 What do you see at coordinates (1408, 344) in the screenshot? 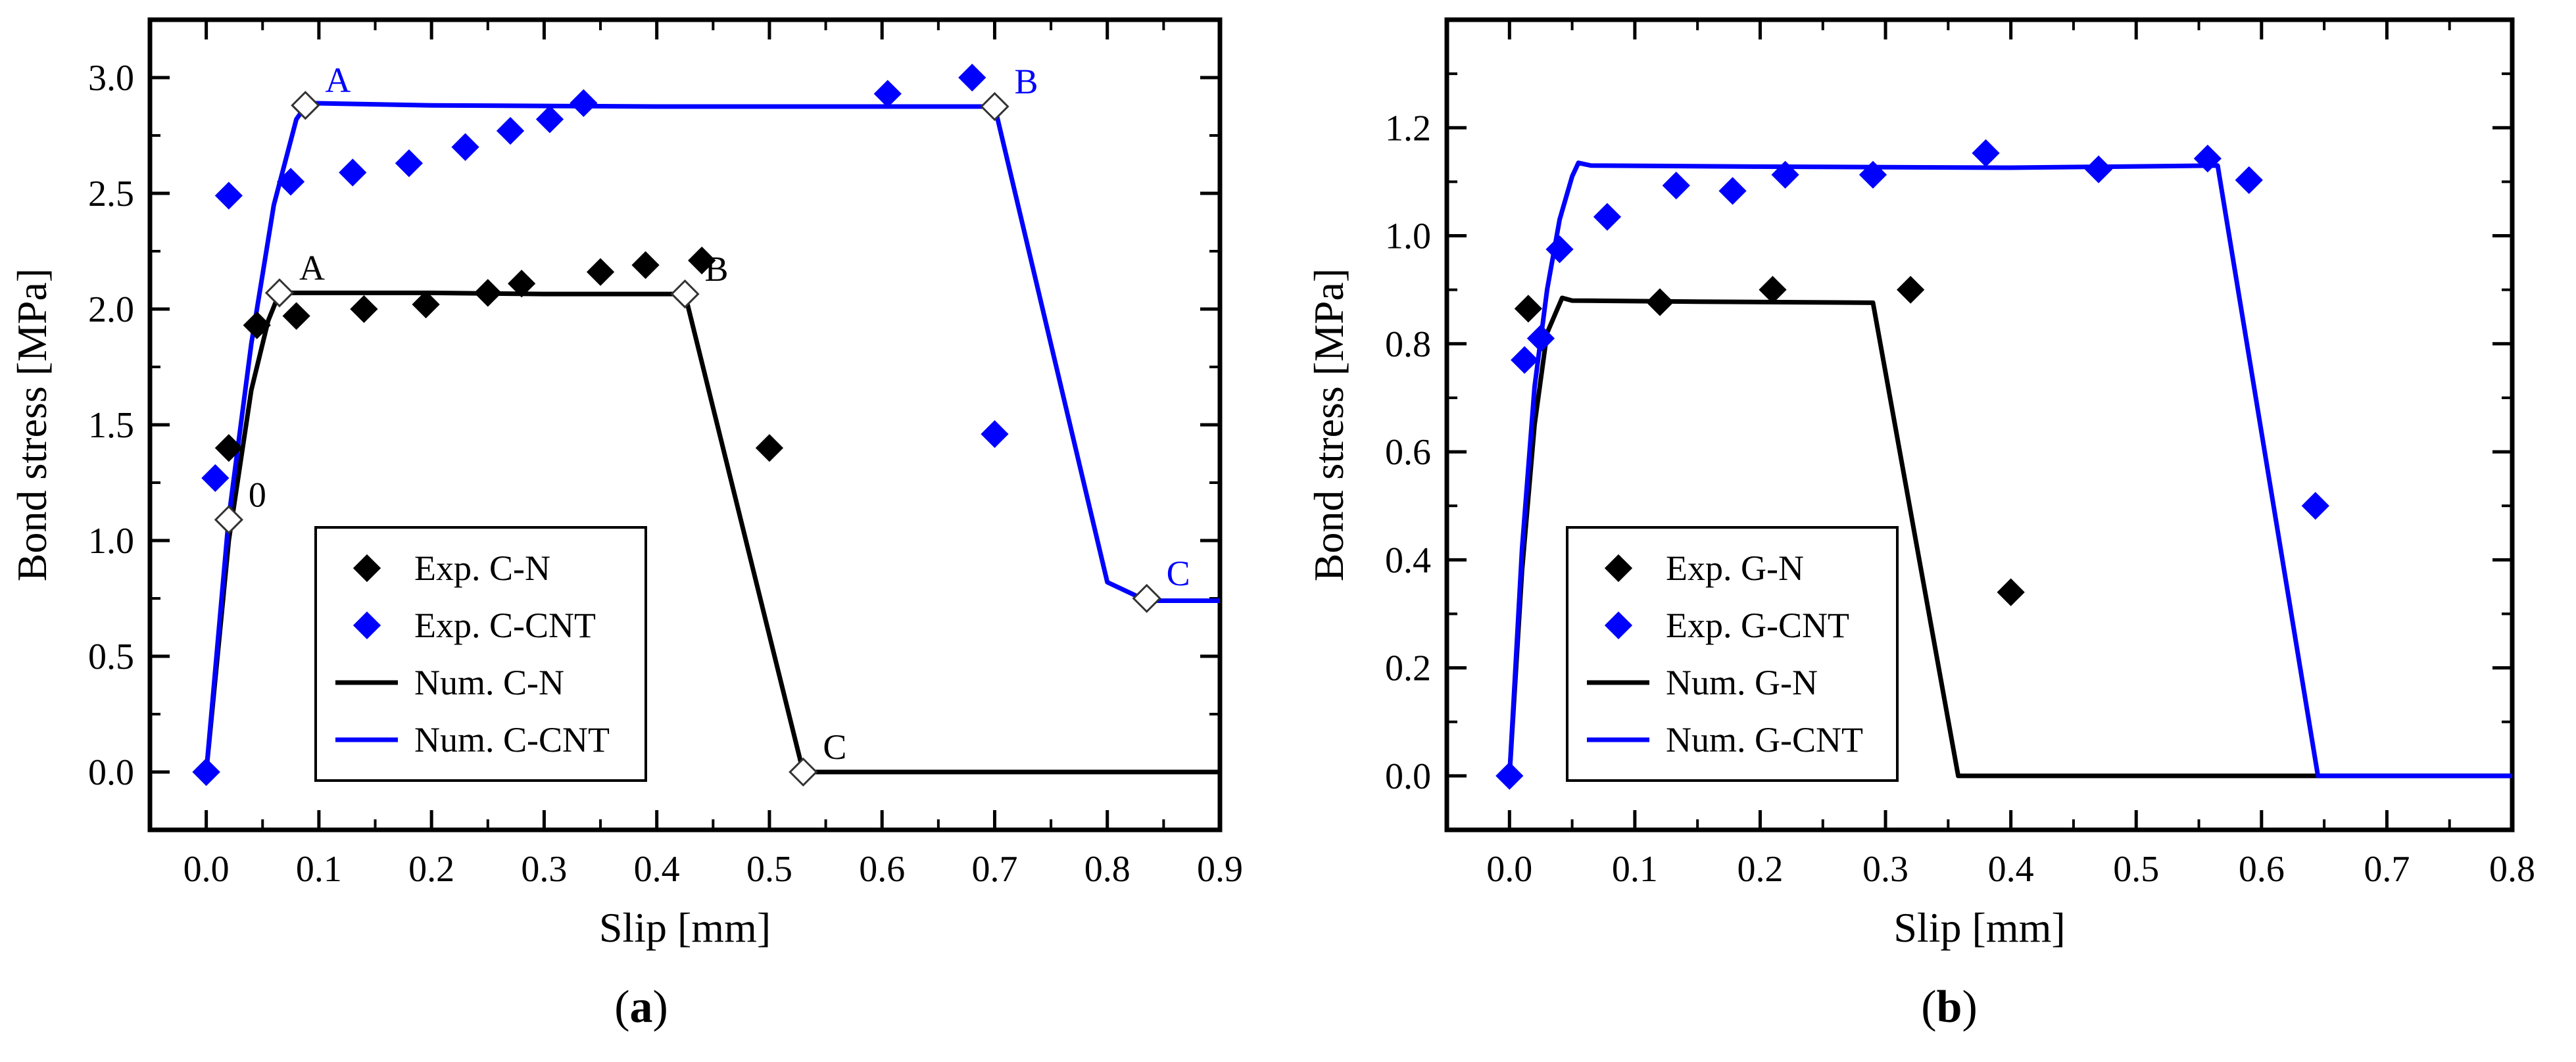
I see `y-tick-label: 0.8` at bounding box center [1408, 344].